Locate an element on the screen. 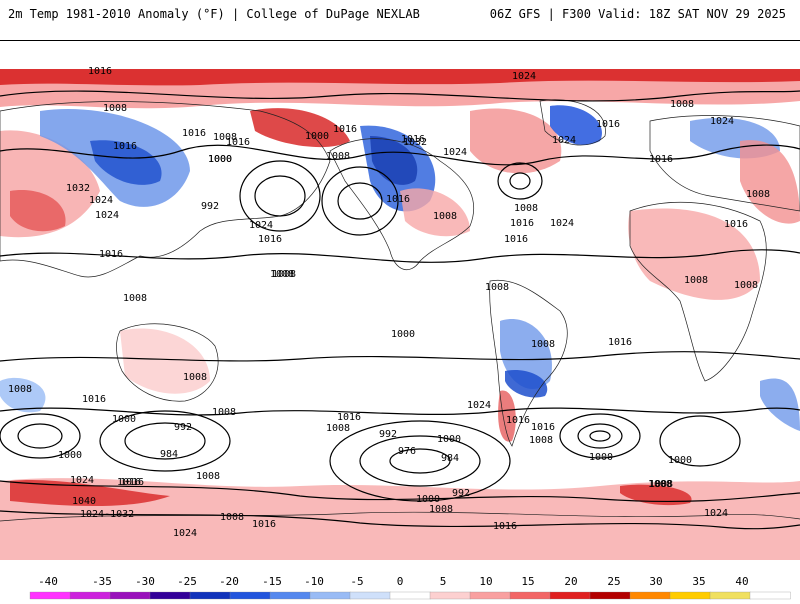 The image size is (800, 604). anomaly-warm-siberia is located at coordinates (300, 128).